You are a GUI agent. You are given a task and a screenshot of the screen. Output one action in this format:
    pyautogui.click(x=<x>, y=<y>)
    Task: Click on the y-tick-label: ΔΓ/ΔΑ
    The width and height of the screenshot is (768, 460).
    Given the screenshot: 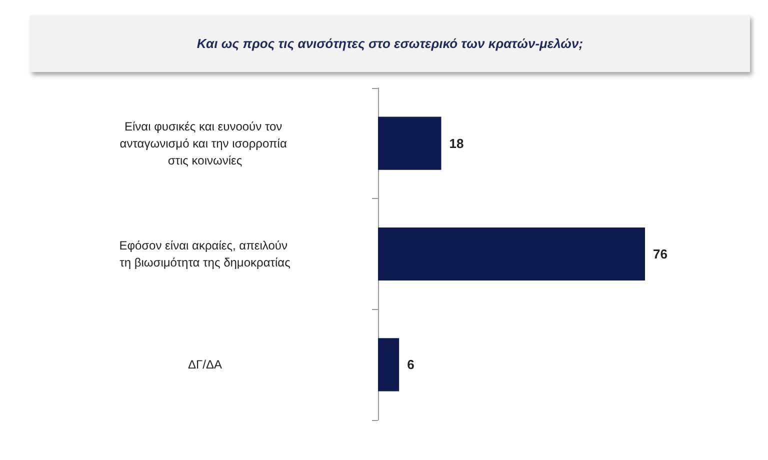 What is the action you would take?
    pyautogui.click(x=205, y=365)
    